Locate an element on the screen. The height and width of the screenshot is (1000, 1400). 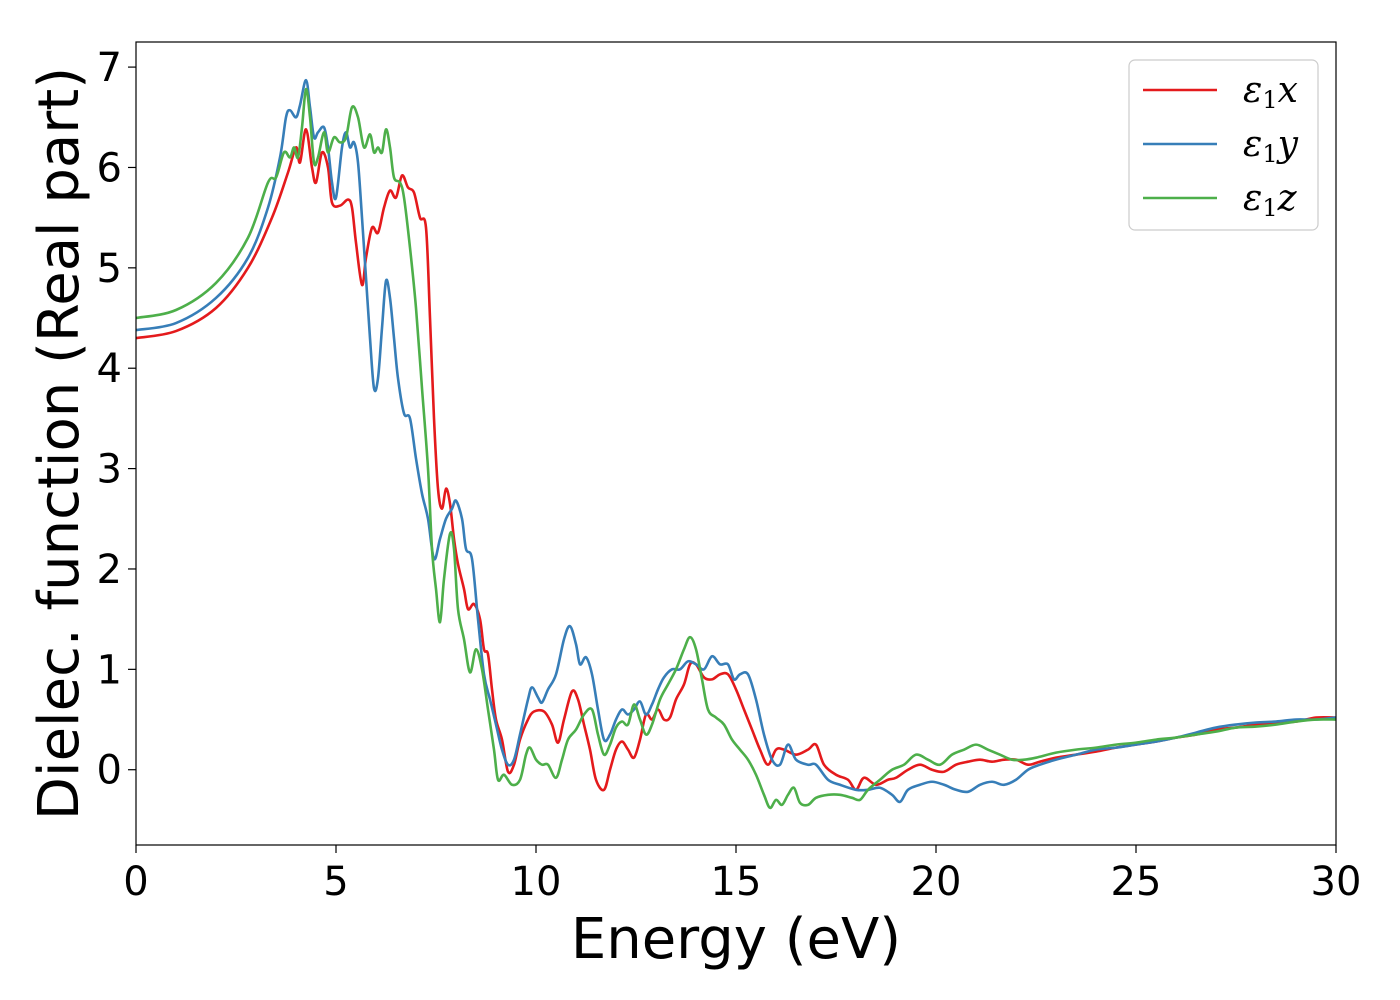
y-tick-label: 2 is located at coordinates (109, 570).